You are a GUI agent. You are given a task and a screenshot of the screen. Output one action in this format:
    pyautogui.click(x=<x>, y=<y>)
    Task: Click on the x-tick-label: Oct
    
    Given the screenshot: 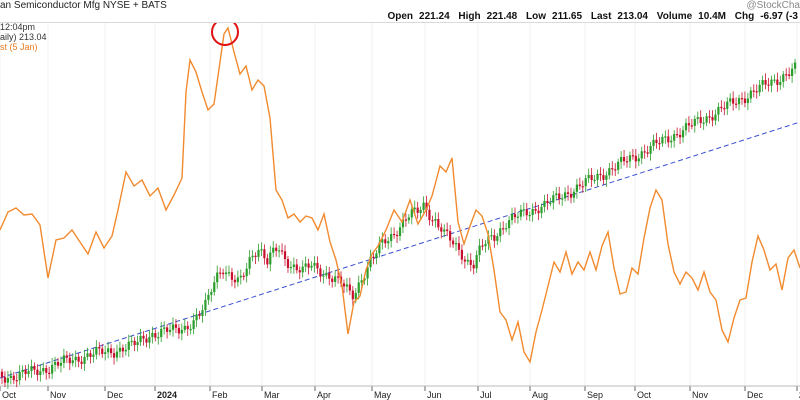 What is the action you would take?
    pyautogui.click(x=644, y=395)
    